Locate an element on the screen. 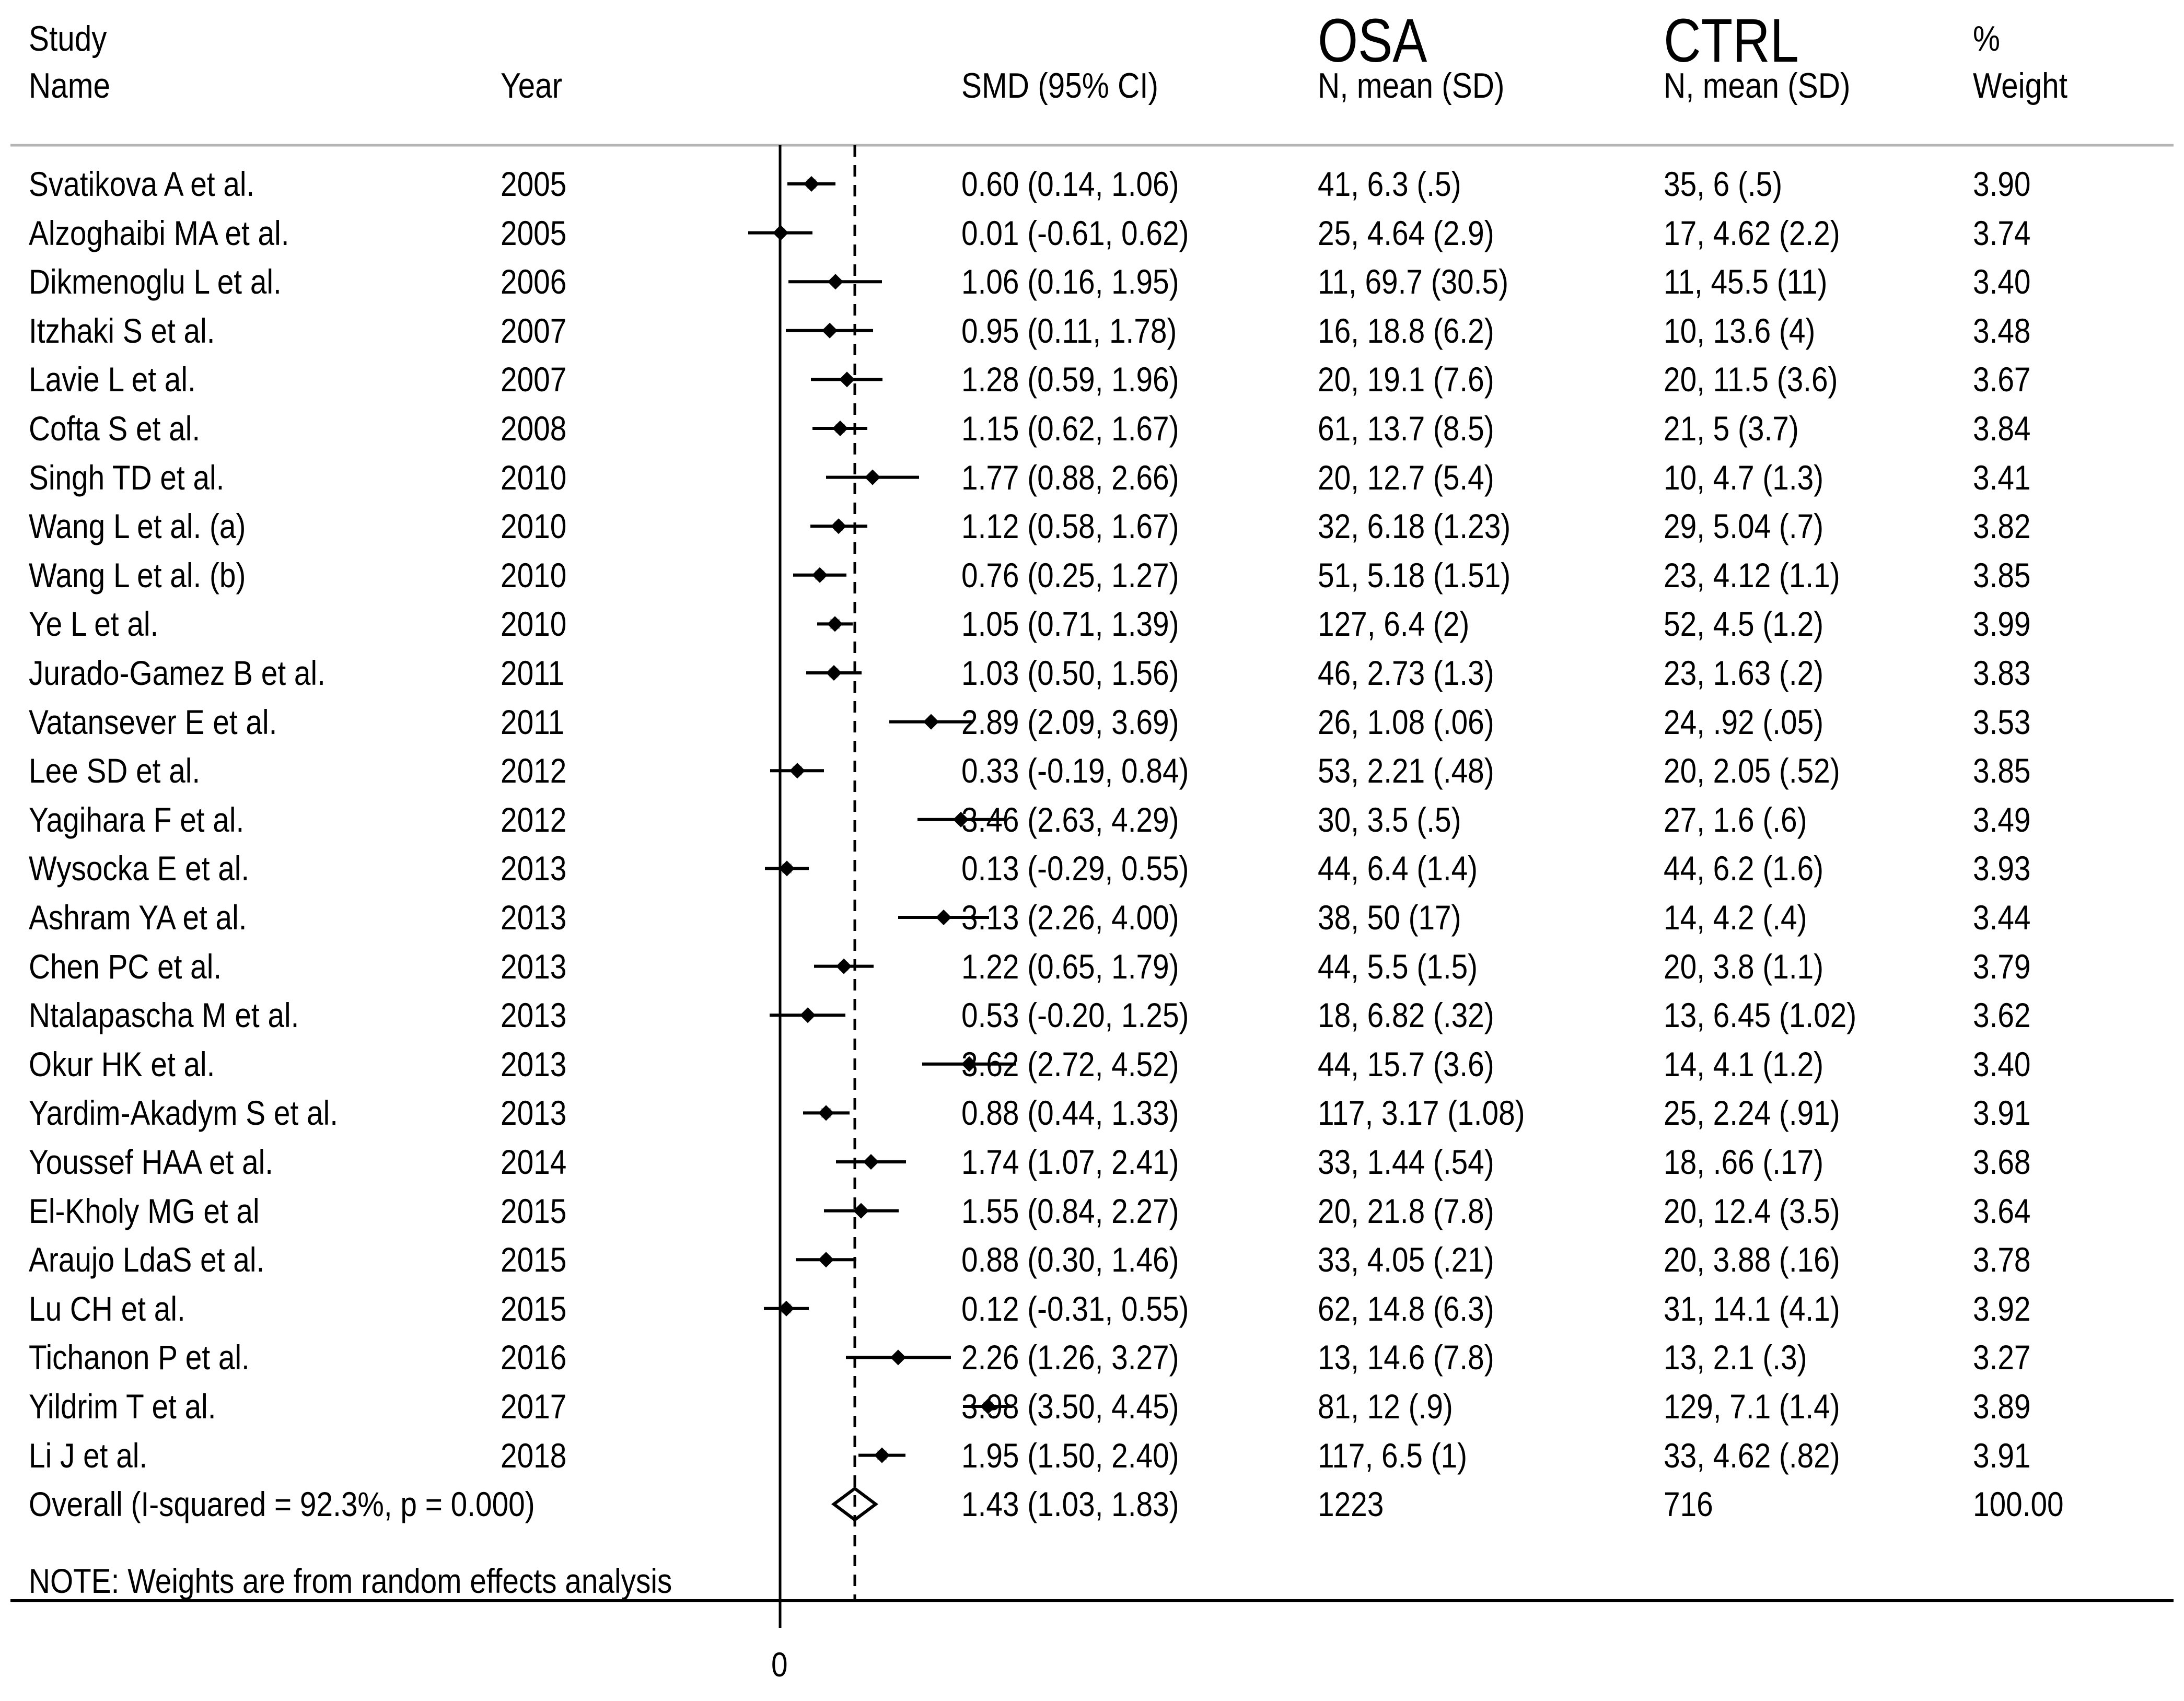  study-year: 2005 is located at coordinates (534, 184).